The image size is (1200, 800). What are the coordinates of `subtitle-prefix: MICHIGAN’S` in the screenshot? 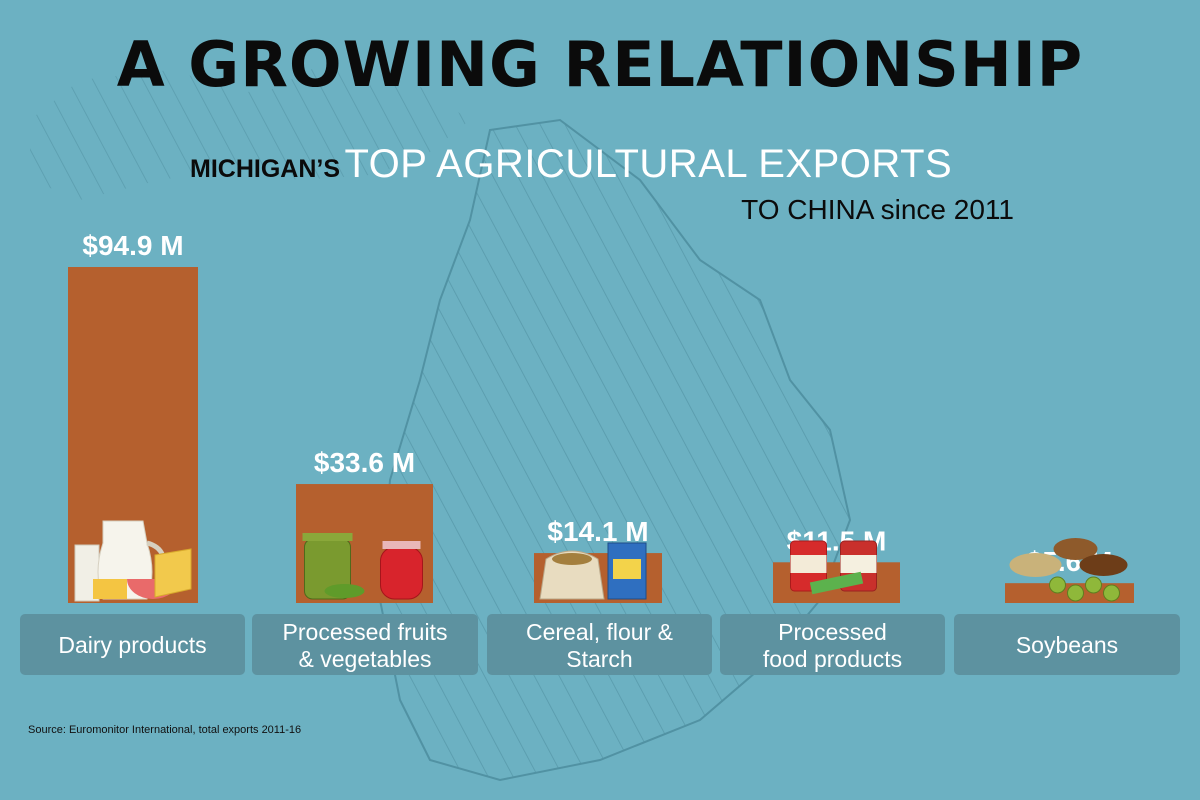 It's located at (265, 169).